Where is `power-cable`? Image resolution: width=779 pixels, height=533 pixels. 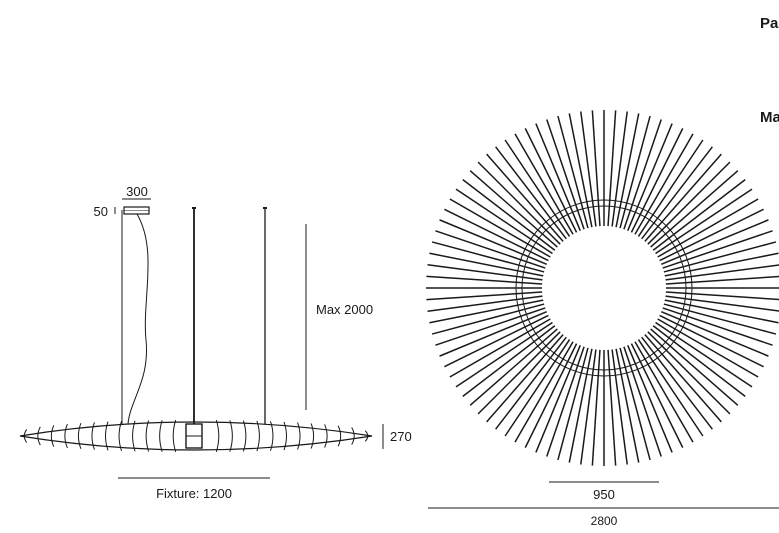
power-cable is located at coordinates (138, 319).